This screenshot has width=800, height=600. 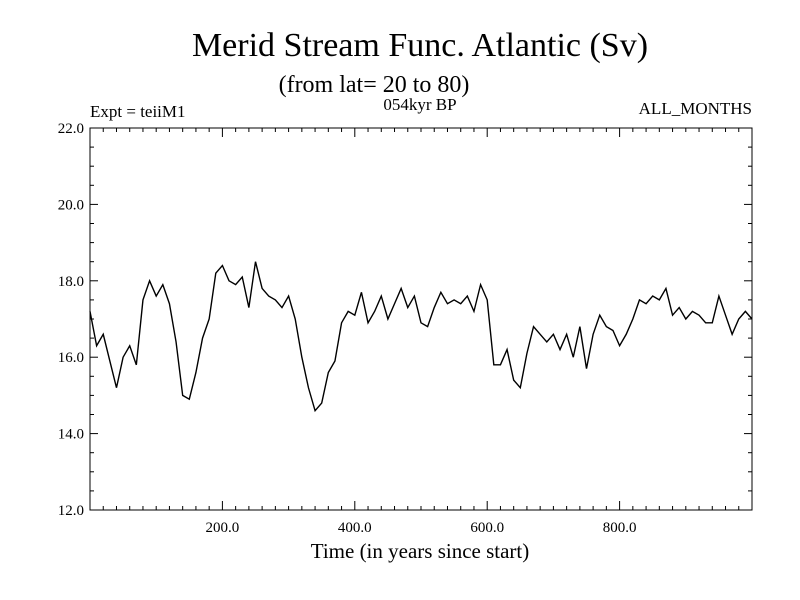 I want to click on y-tick-label: 20.0, so click(x=71, y=205).